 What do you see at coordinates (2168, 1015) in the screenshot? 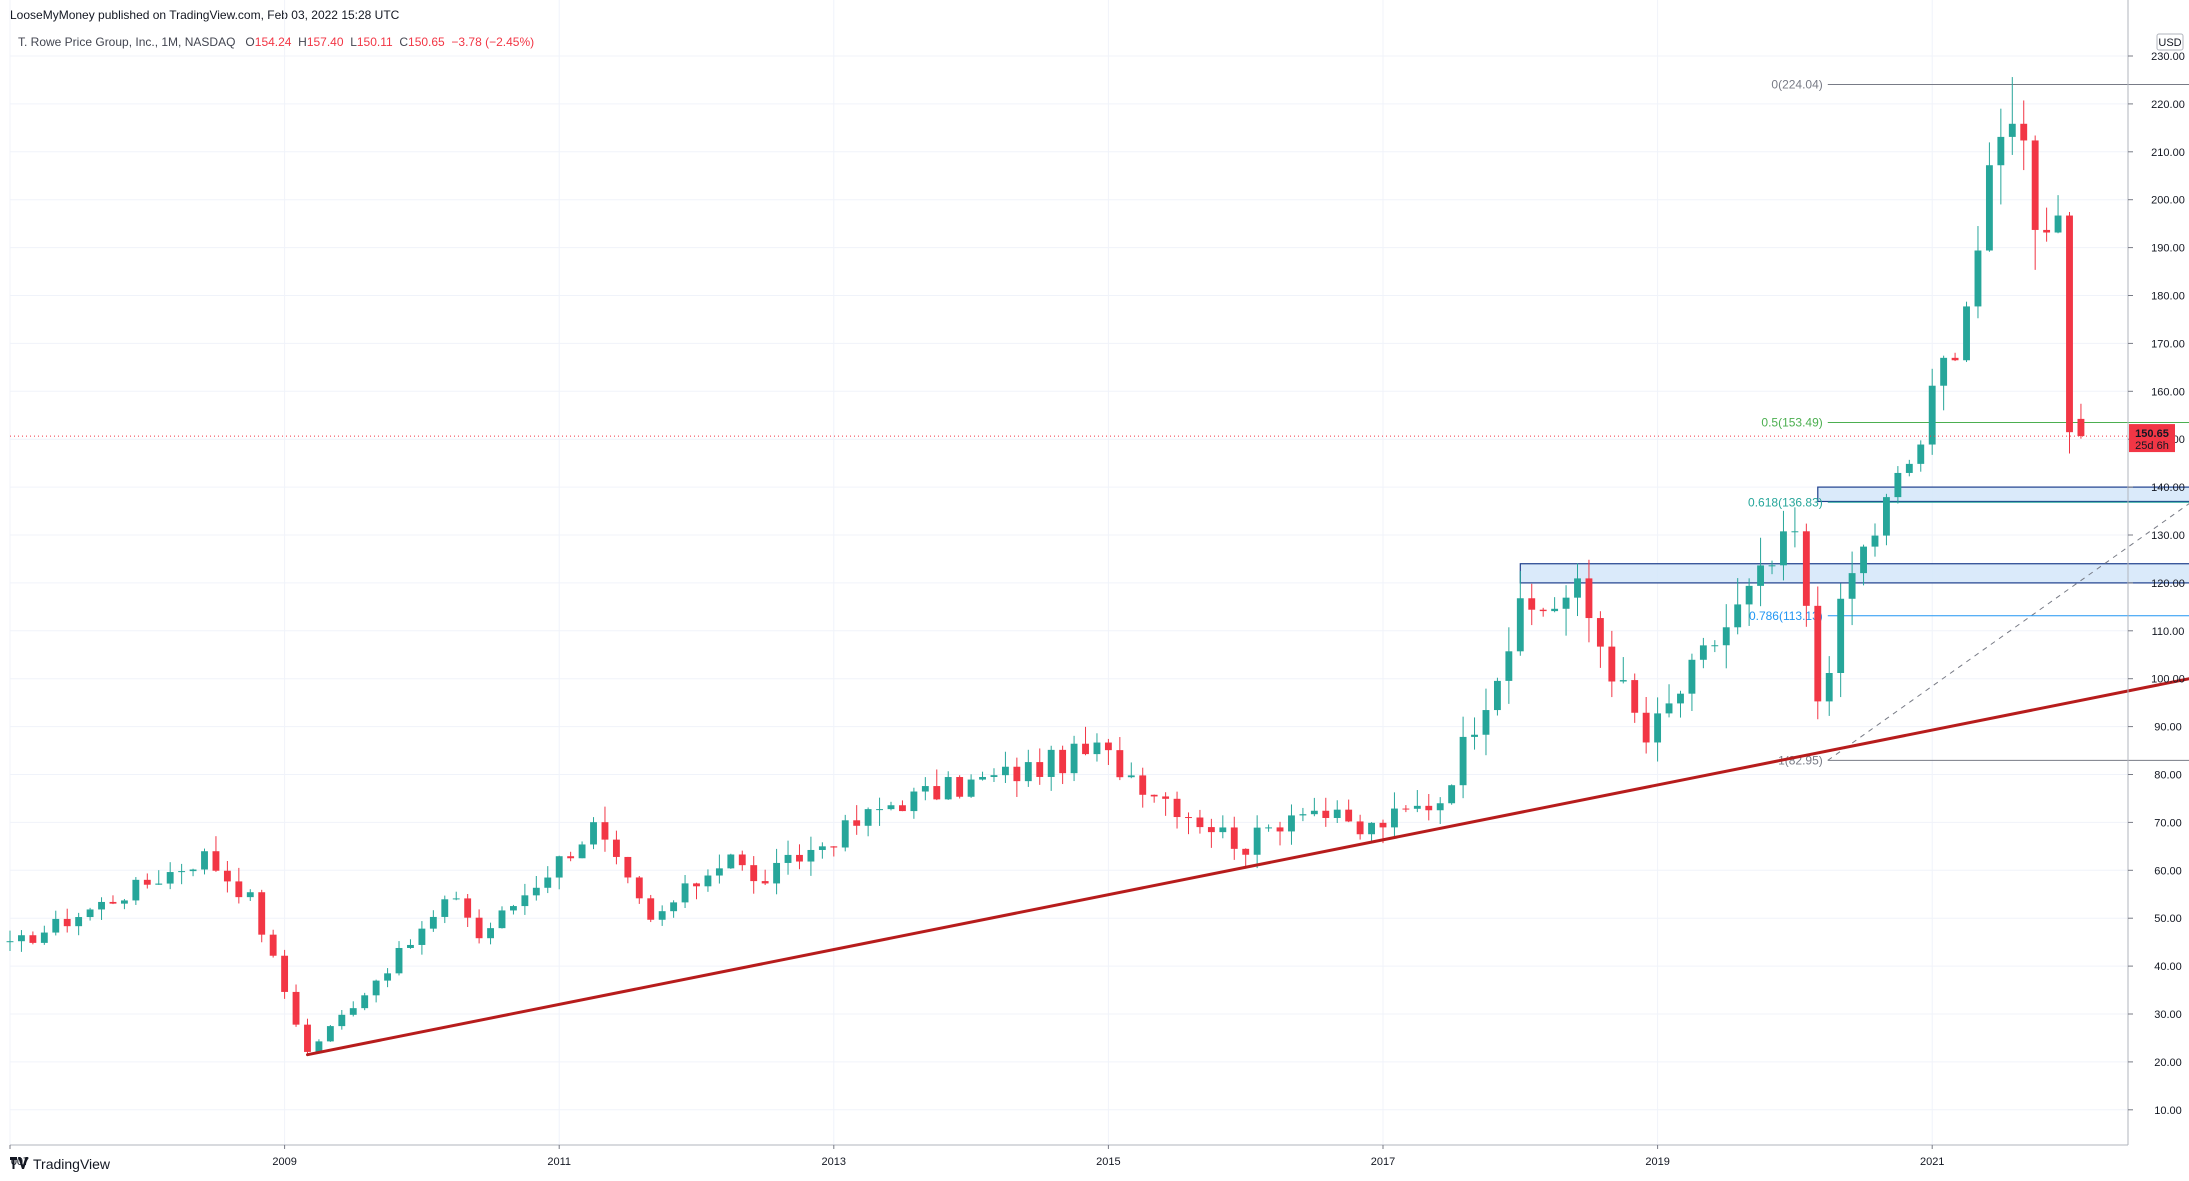
I see `y-tick-label: 30.00` at bounding box center [2168, 1015].